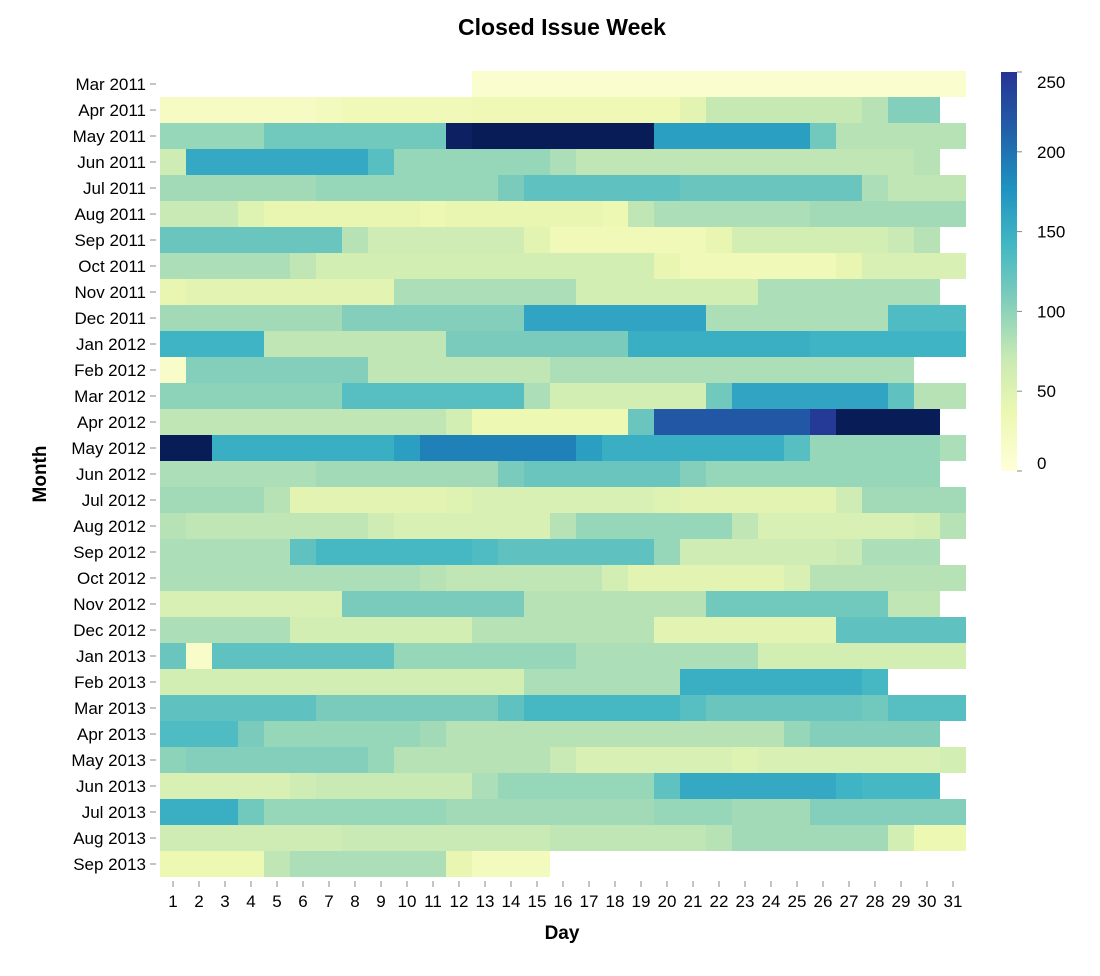 The width and height of the screenshot is (1100, 976). I want to click on x-tick-label: 26, so click(823, 901).